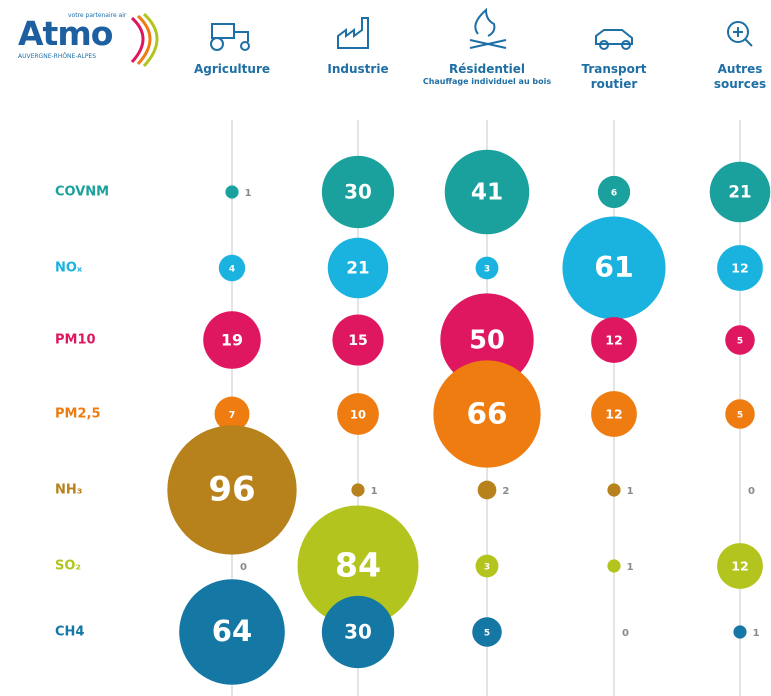  Describe the element at coordinates (487, 81) in the screenshot. I see `category-subtitle: Chauffage individuel au bois` at that location.